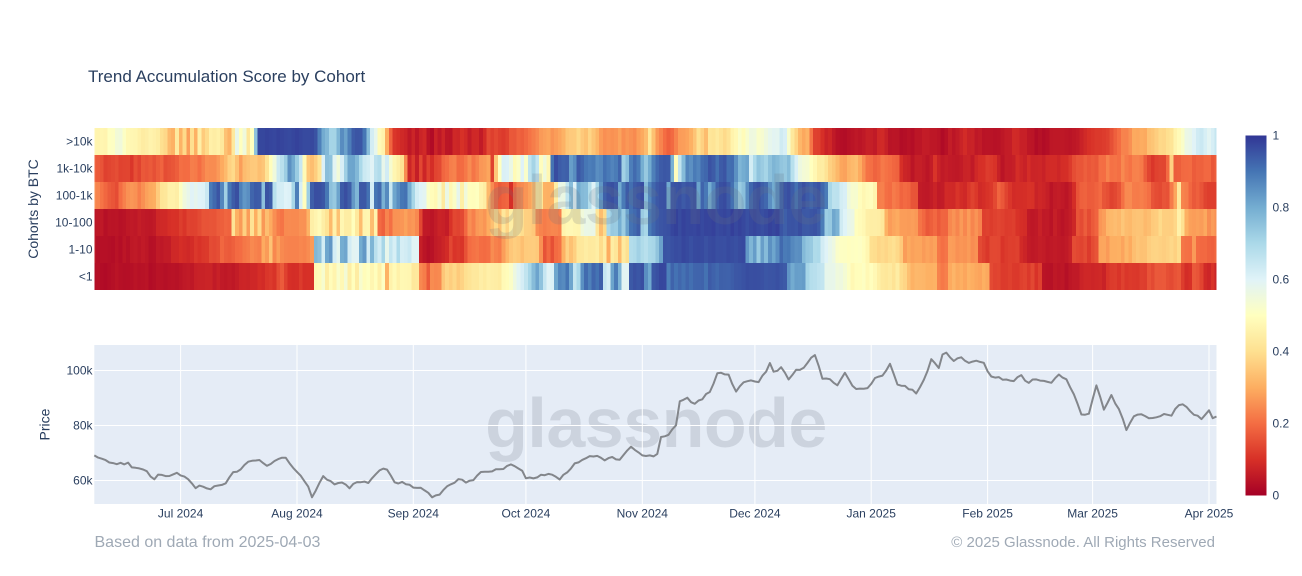 Image resolution: width=1302 pixels, height=576 pixels. I want to click on svg-text:Trend Accumulation Score by Co: Trend Accumulation Score by Cohort, so click(226, 76).